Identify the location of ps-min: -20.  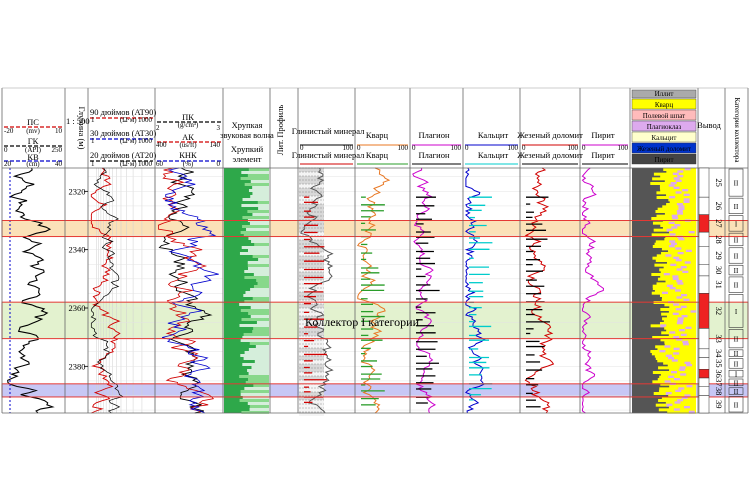
(9, 131).